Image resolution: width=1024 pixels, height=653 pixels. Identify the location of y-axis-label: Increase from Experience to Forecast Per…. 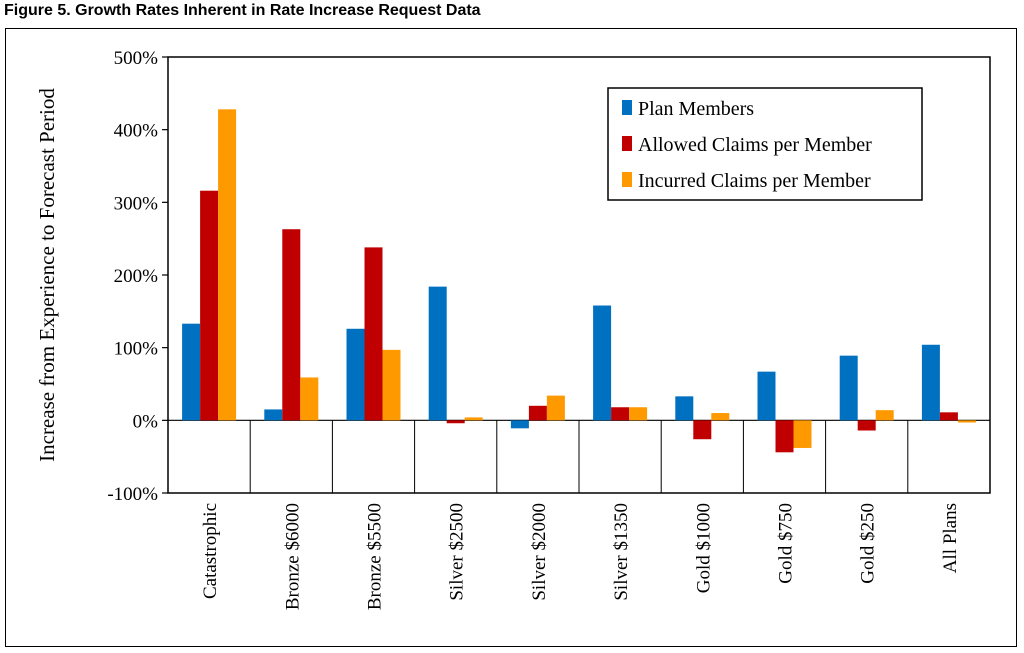
(47, 275).